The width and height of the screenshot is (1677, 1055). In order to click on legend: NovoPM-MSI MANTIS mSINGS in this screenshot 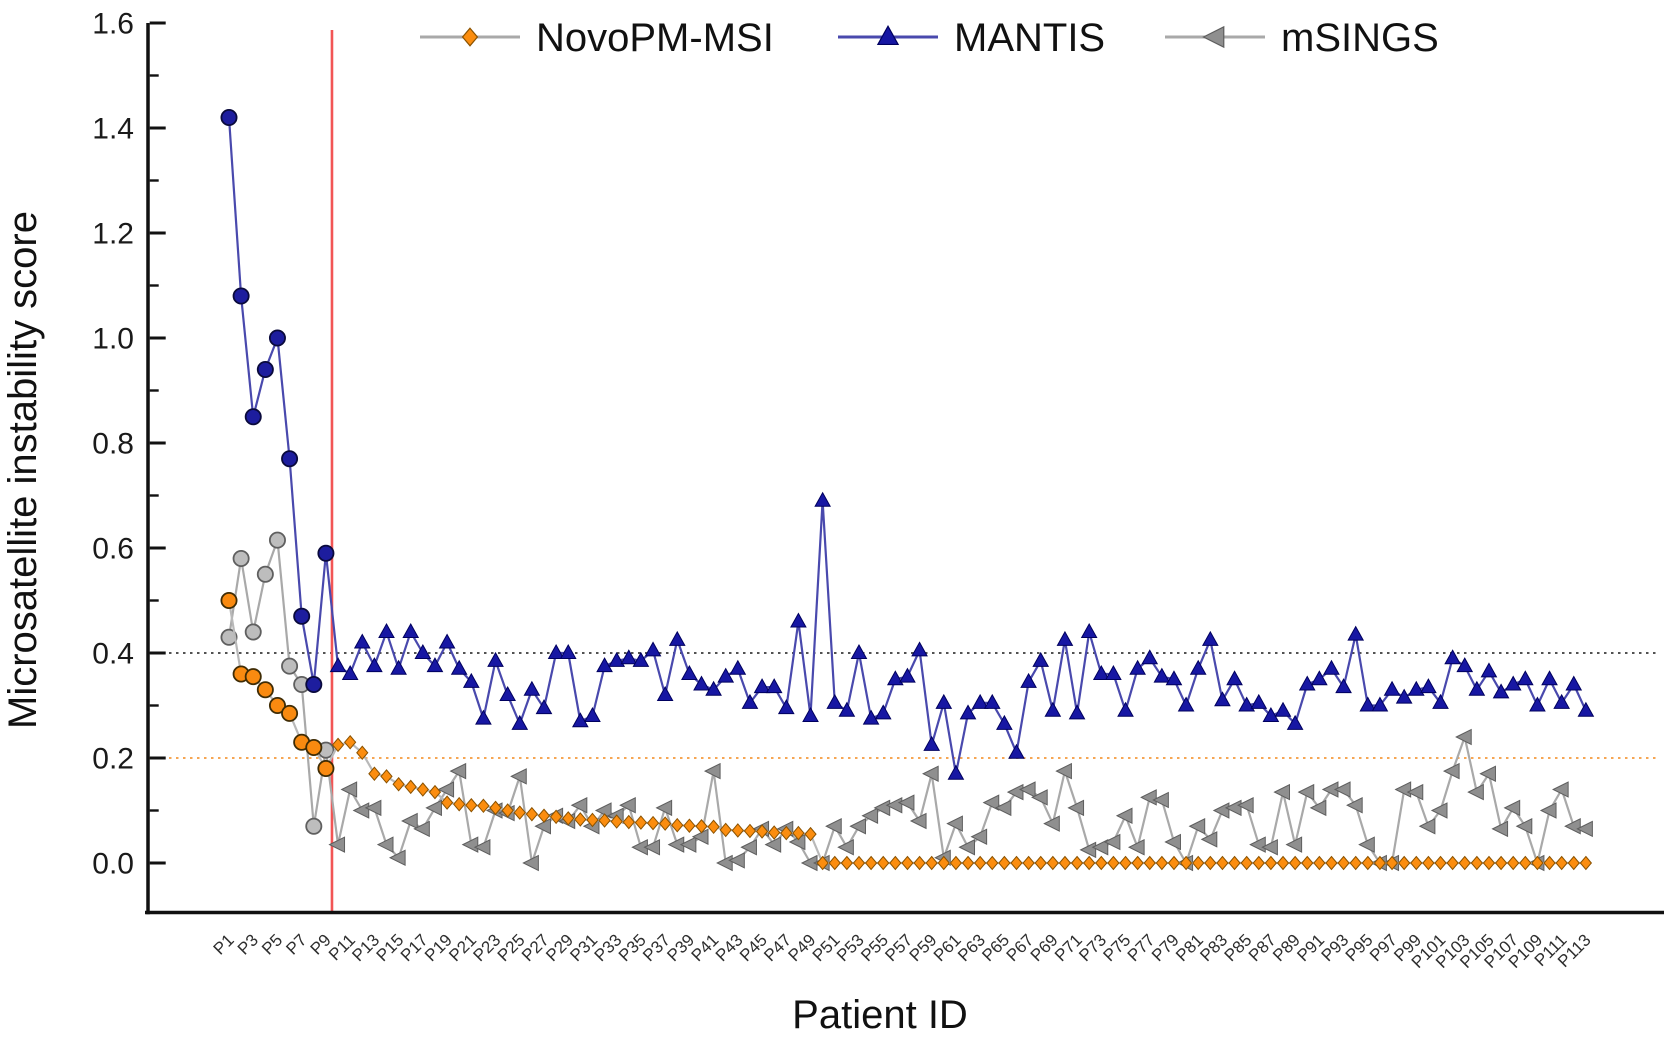, I will do `click(929, 38)`.